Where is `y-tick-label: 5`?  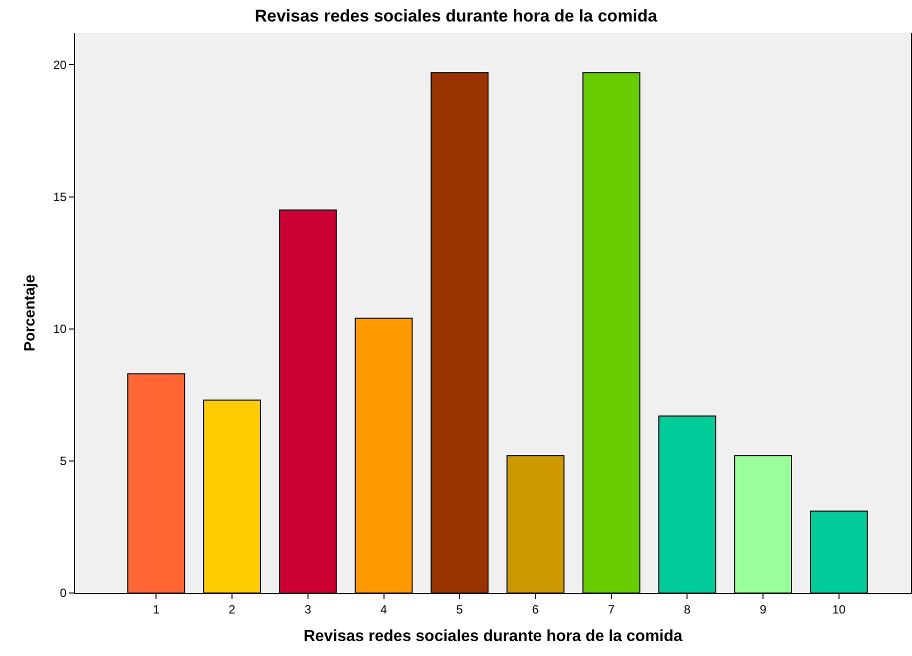 y-tick-label: 5 is located at coordinates (63, 461).